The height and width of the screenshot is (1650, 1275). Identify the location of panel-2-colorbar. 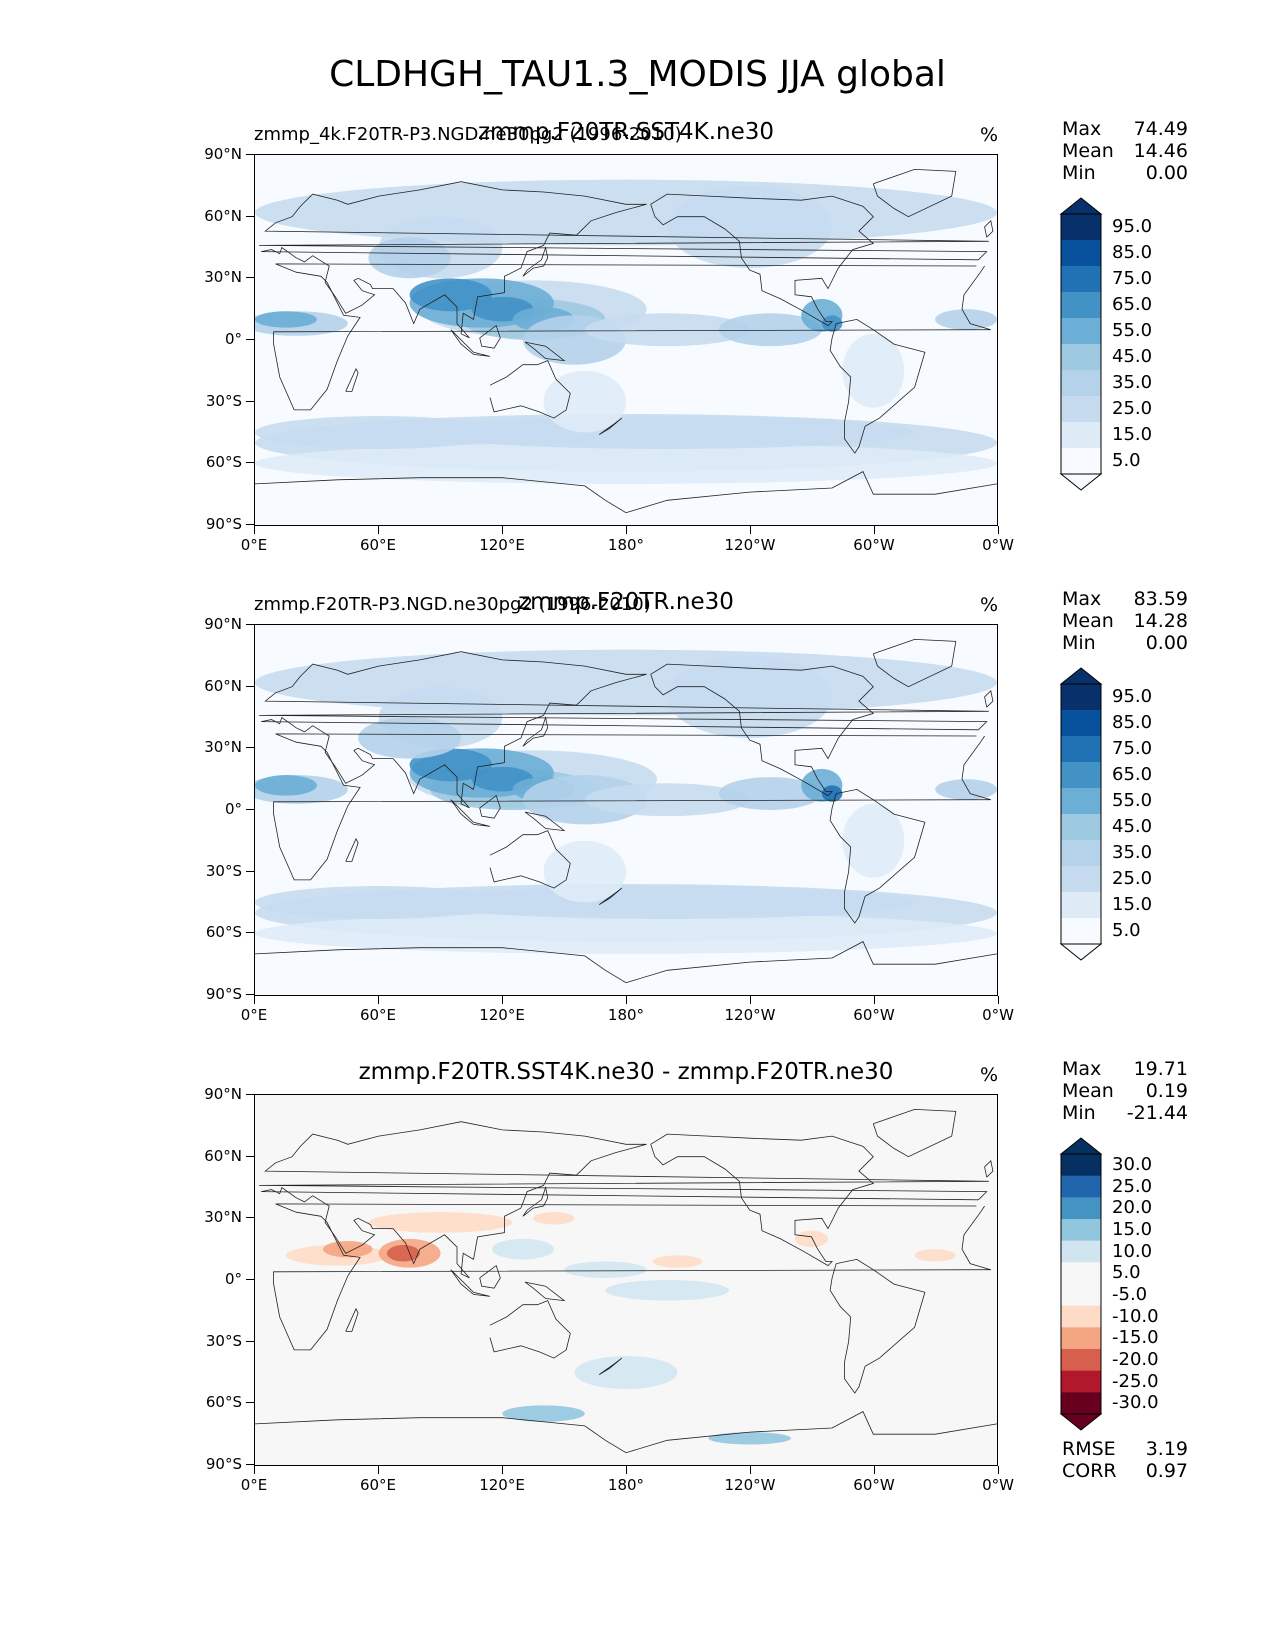
(1081, 814).